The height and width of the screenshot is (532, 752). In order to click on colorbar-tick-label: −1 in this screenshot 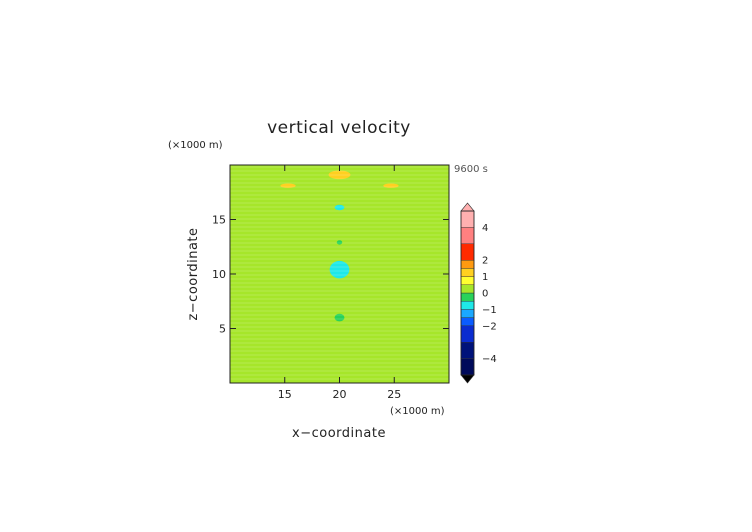, I will do `click(489, 310)`.